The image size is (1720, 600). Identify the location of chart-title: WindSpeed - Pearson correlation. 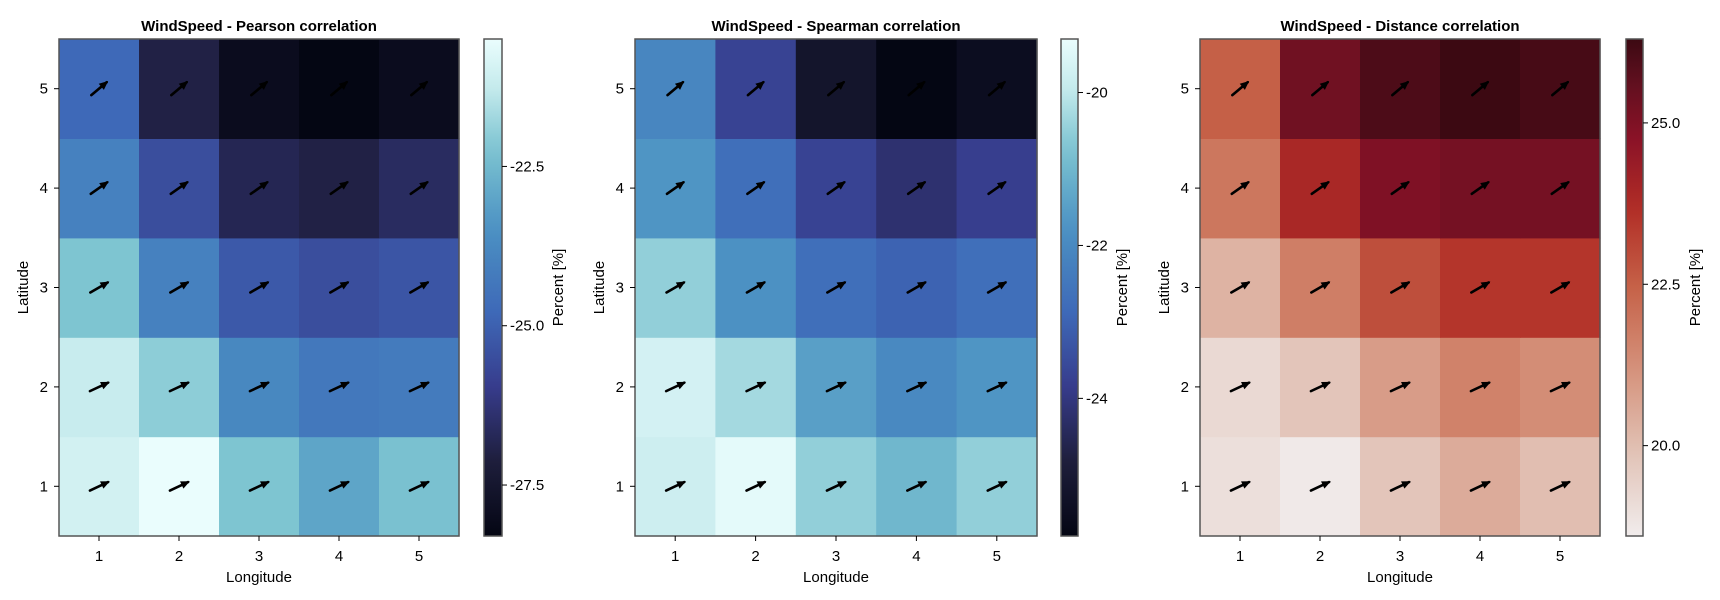
(259, 26).